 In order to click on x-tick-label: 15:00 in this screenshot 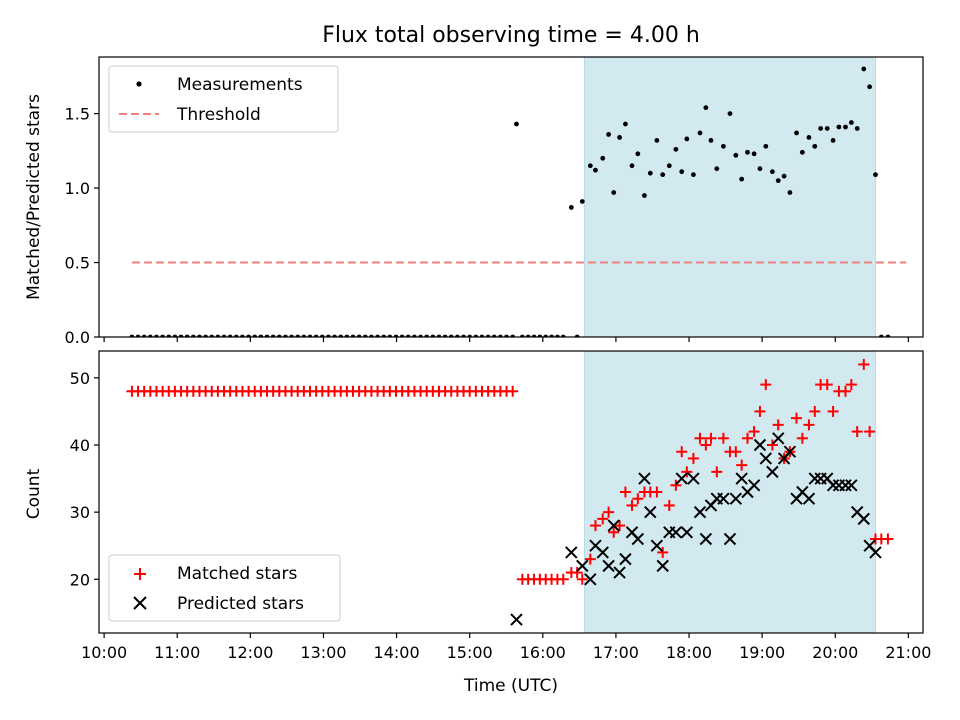, I will do `click(470, 652)`.